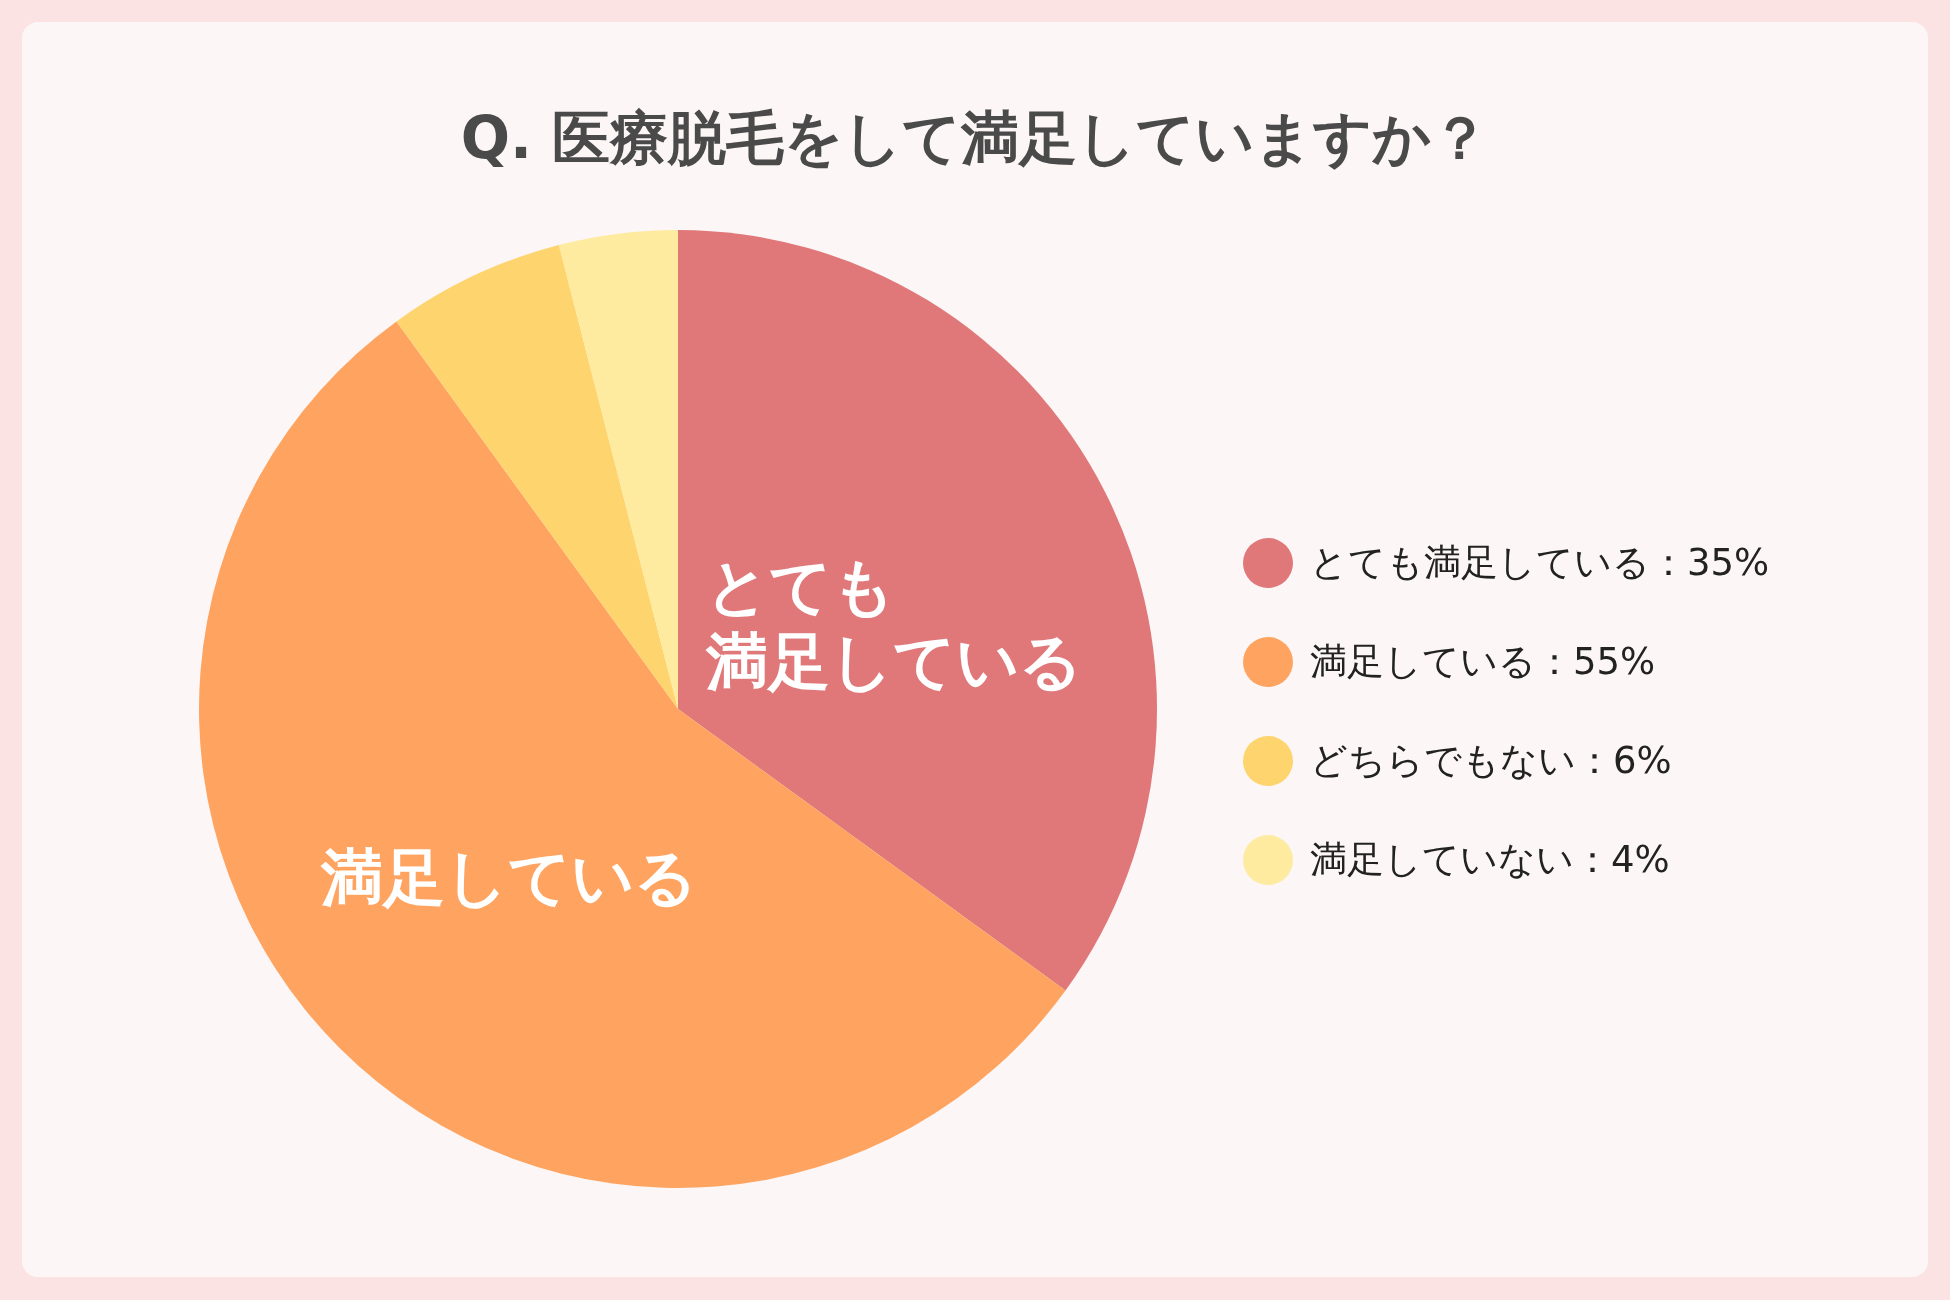 The image size is (1950, 1300). What do you see at coordinates (1540, 563) in the screenshot?
I see `legend-label: とても満足している：35%` at bounding box center [1540, 563].